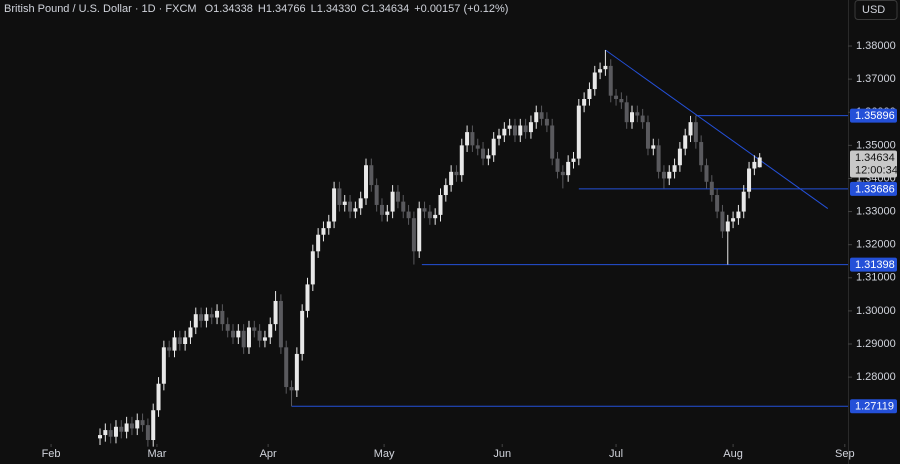  Describe the element at coordinates (51, 454) in the screenshot. I see `x-tick-label: Feb` at that location.